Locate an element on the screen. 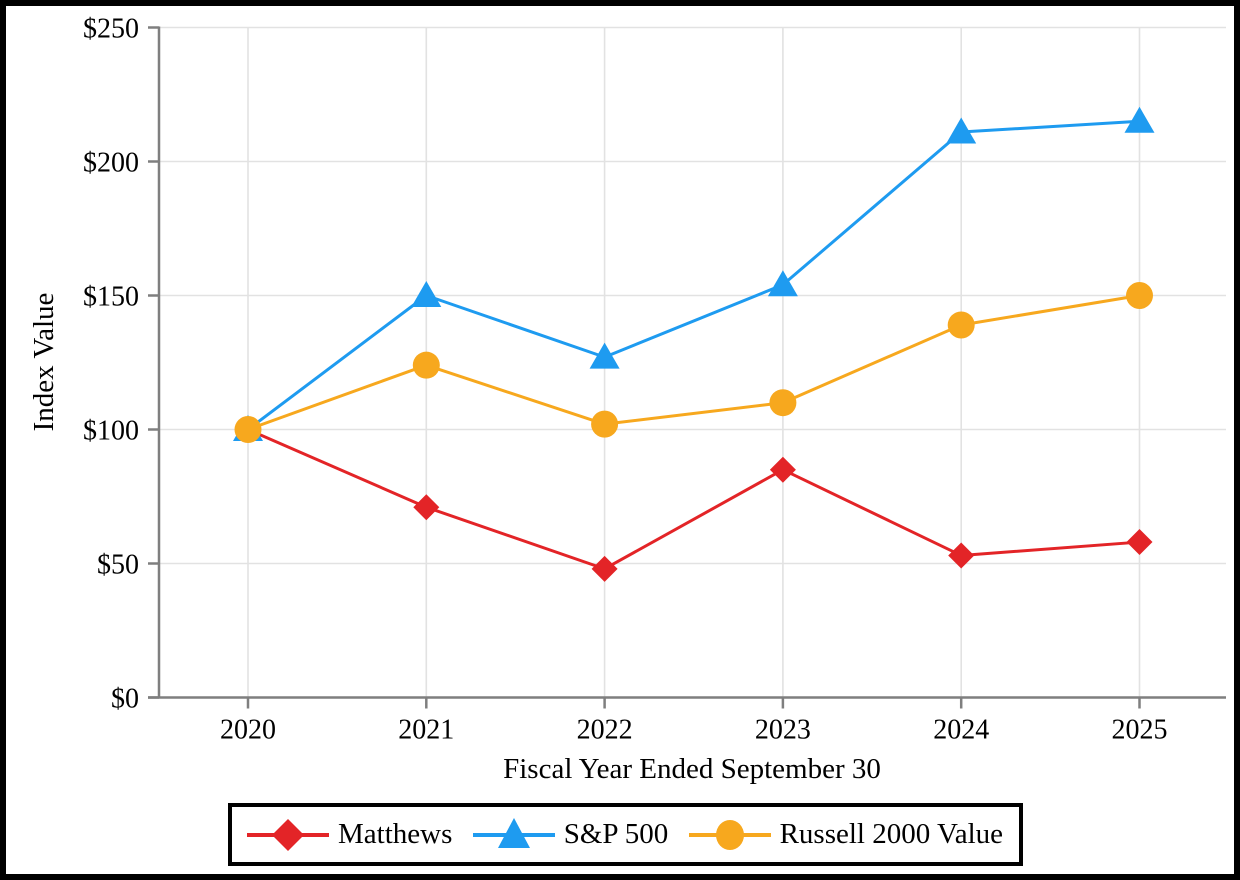 The height and width of the screenshot is (880, 1240). legend-item-matthews: Matthews is located at coordinates (348, 835).